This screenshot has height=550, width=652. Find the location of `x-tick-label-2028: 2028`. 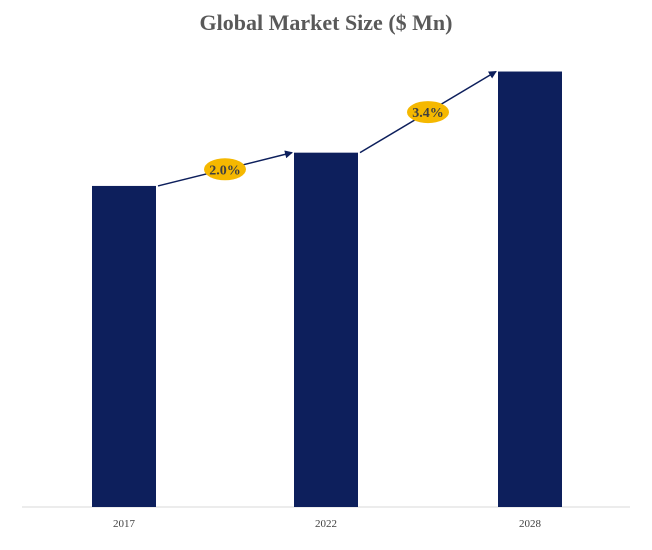

x-tick-label-2028: 2028 is located at coordinates (530, 524).